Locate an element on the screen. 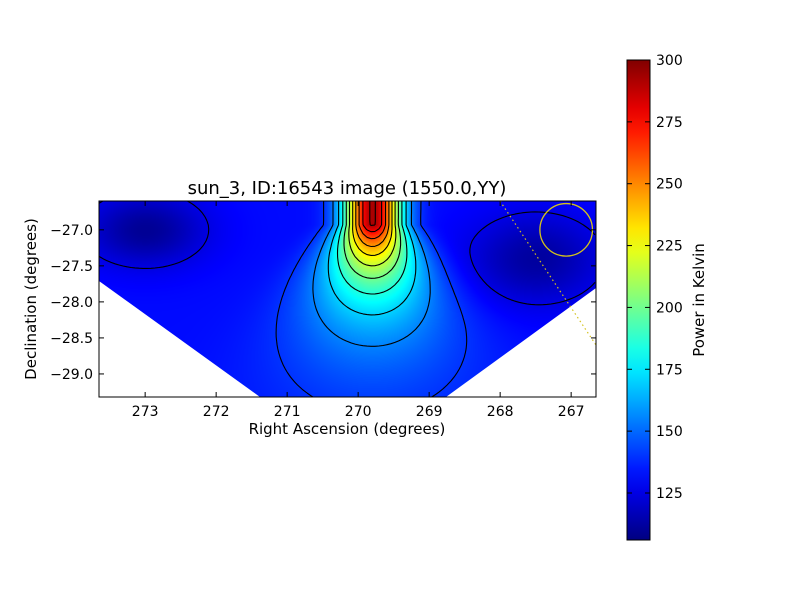 Image resolution: width=800 pixels, height=600 pixels. chart-title: sun_3, ID:16543 image (1550.0,YY) is located at coordinates (347, 188).